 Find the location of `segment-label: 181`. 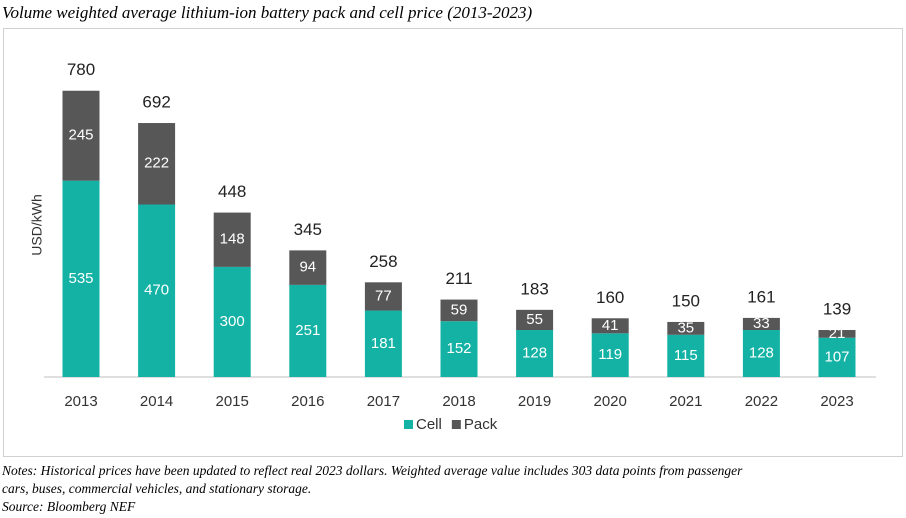

segment-label: 181 is located at coordinates (383, 343).